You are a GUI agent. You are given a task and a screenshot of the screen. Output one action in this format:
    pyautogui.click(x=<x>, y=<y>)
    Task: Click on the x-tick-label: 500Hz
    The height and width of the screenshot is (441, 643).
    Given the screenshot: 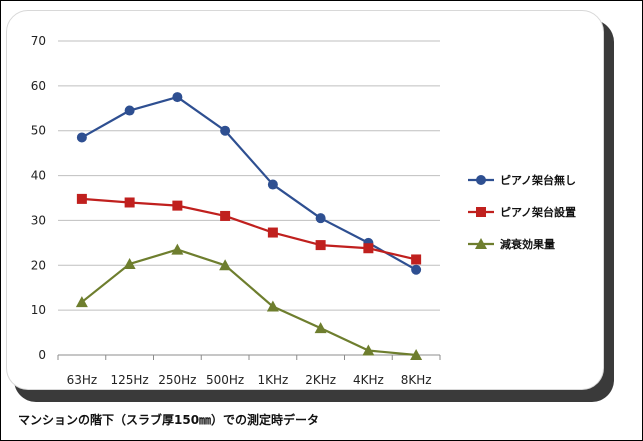 What is the action you would take?
    pyautogui.click(x=225, y=380)
    